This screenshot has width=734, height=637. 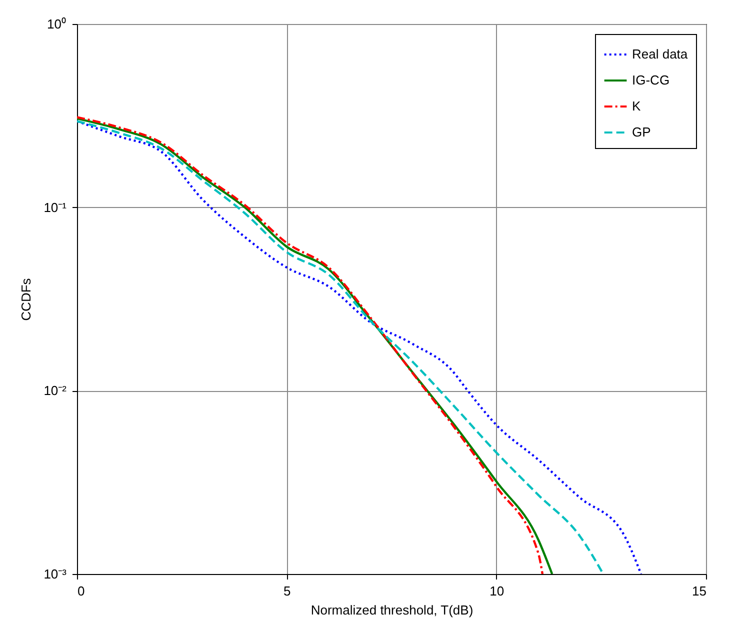 I want to click on x-tick-label: 5, so click(x=287, y=591).